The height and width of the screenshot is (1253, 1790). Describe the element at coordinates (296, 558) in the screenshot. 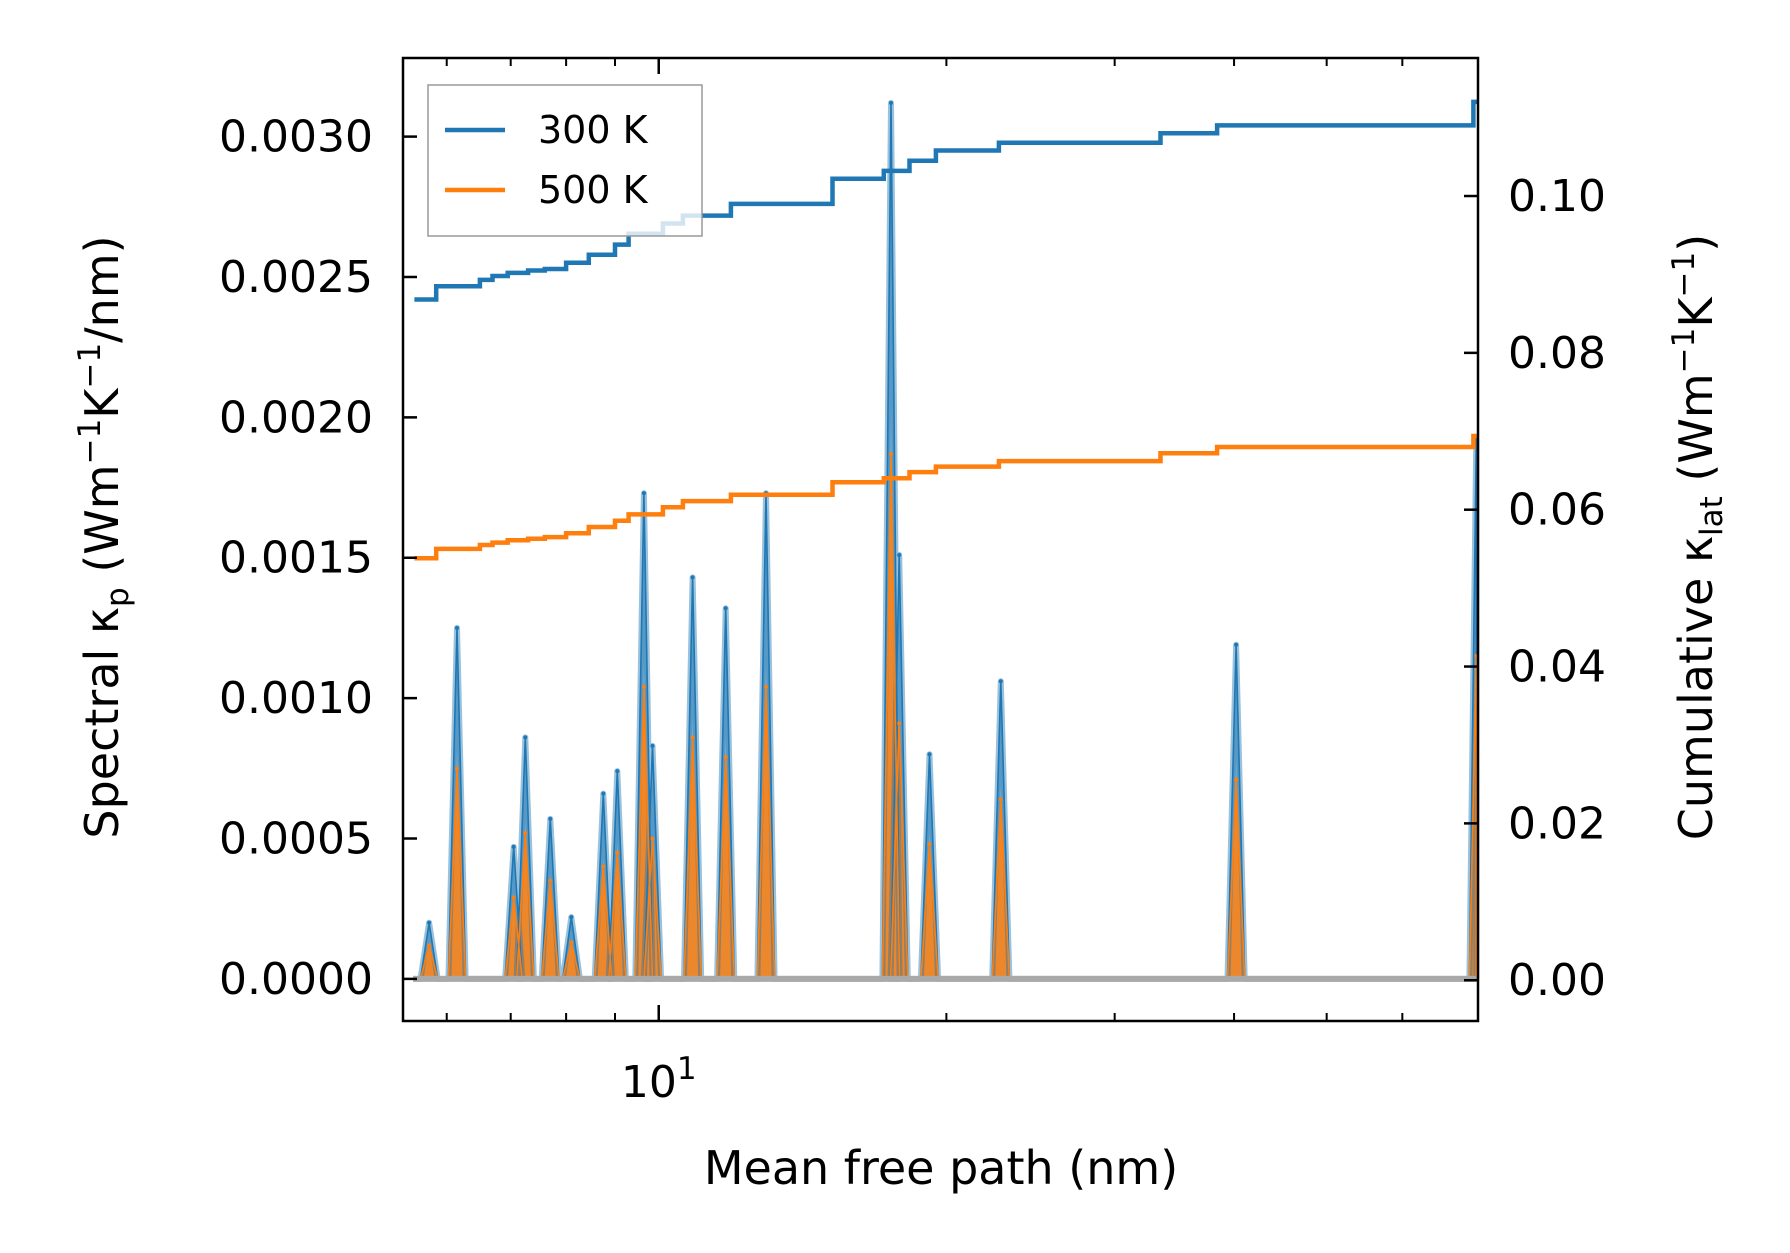

I see `y-left-tick-label: 0.0015` at that location.